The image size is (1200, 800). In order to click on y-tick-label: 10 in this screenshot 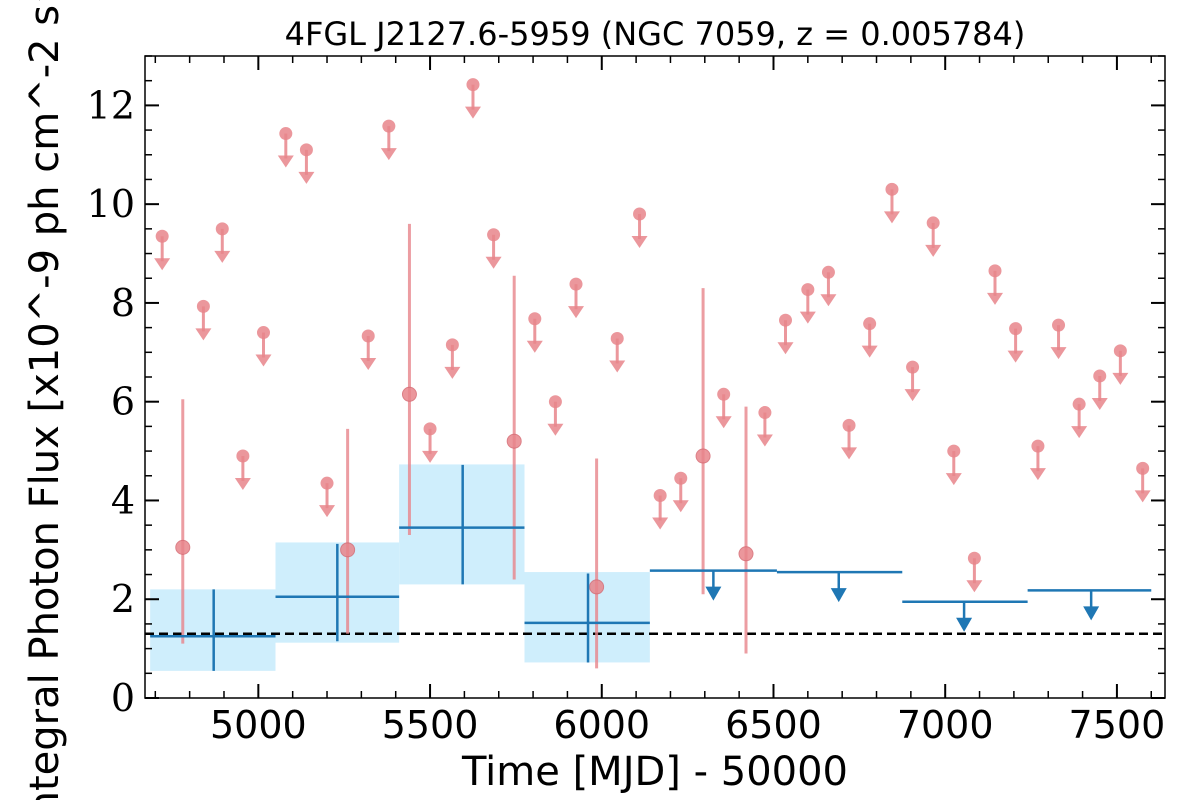, I will do `click(111, 204)`.